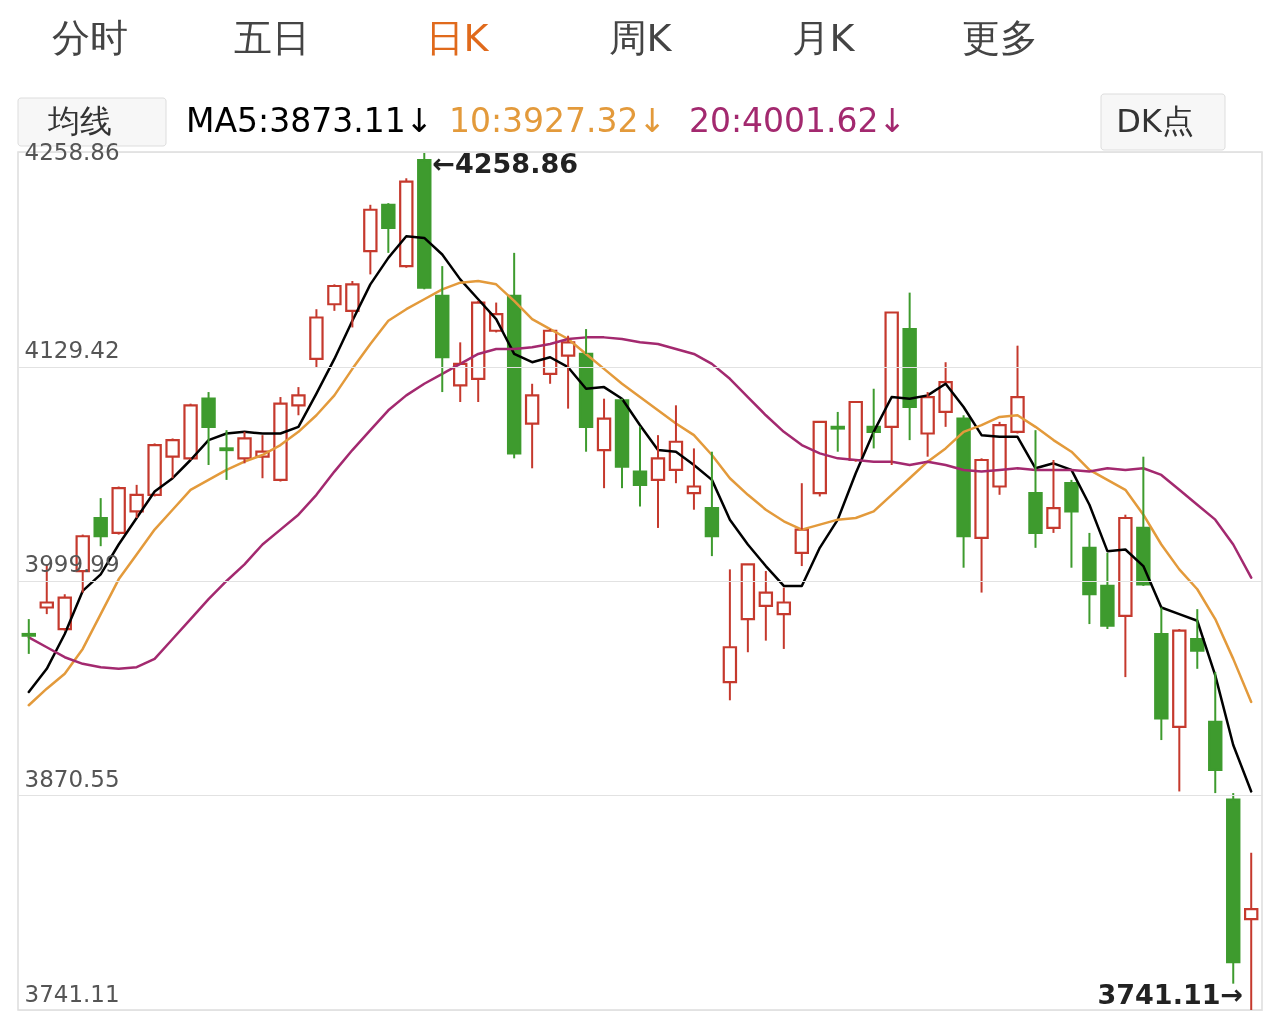 The image size is (1280, 1018). Describe the element at coordinates (505, 163) in the screenshot. I see `annotation: ←4258.86` at that location.